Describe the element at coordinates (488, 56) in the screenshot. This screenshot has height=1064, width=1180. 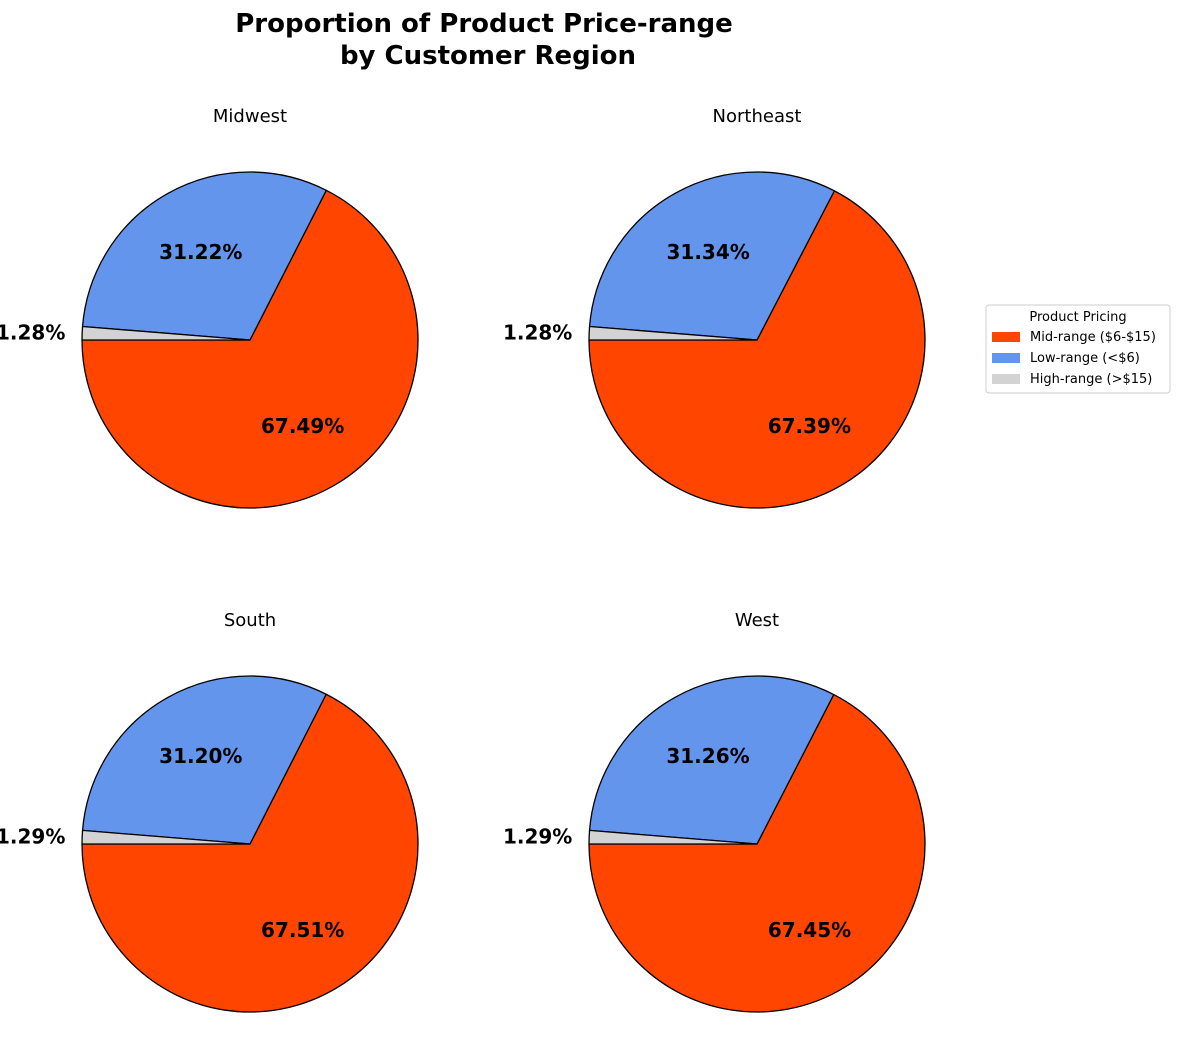
I see `chart-title-line-2: by Customer Region` at that location.